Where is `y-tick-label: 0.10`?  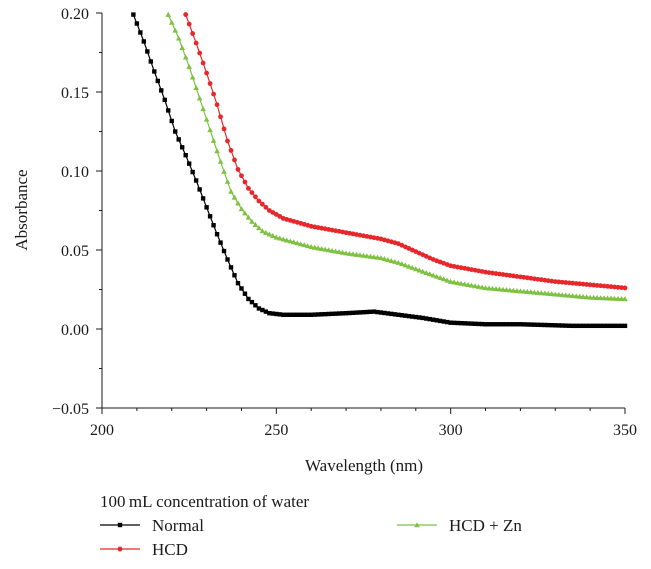 y-tick-label: 0.10 is located at coordinates (75, 172).